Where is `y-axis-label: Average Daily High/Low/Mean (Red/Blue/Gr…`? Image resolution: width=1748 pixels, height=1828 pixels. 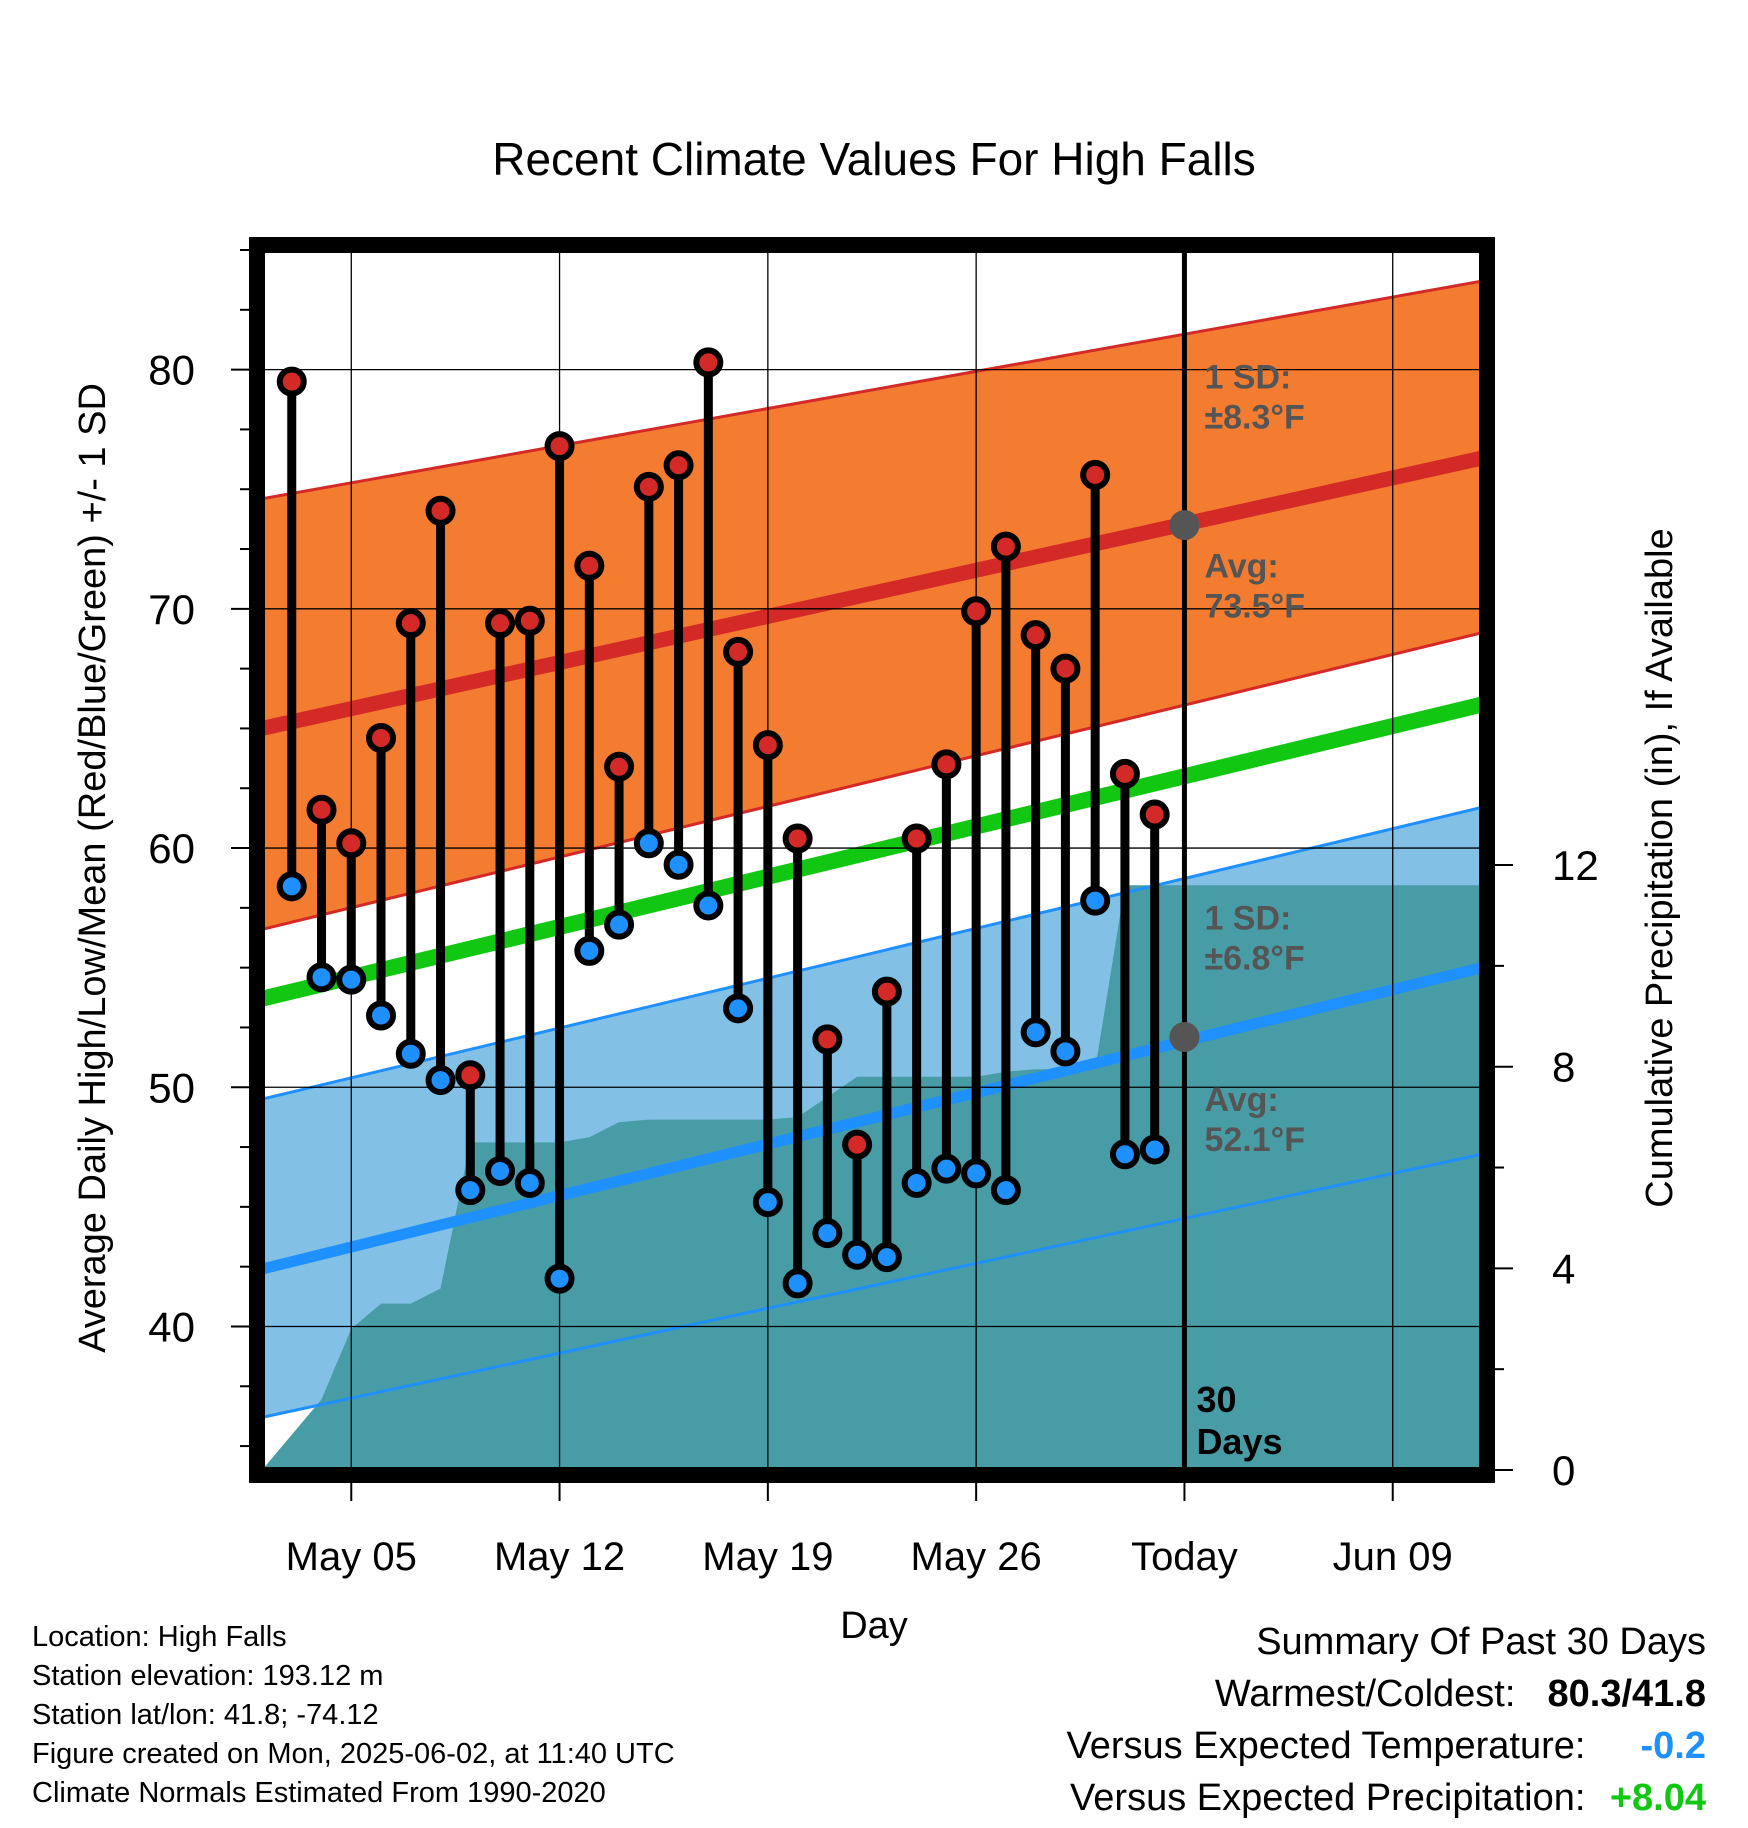
y-axis-label: Average Daily High/Low/Mean (Red/Blue/Gr… is located at coordinates (93, 868).